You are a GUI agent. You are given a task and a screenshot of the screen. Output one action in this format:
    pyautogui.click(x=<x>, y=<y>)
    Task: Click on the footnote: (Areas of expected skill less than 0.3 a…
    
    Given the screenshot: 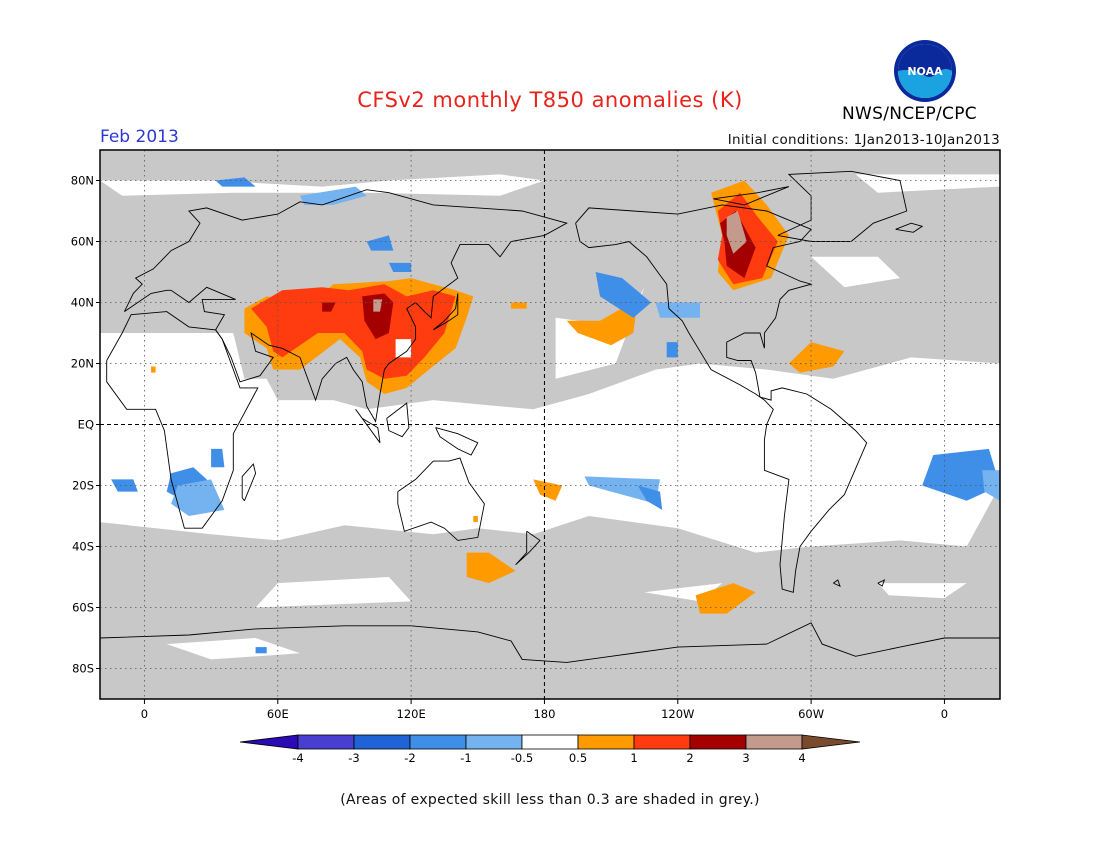 What is the action you would take?
    pyautogui.click(x=550, y=800)
    